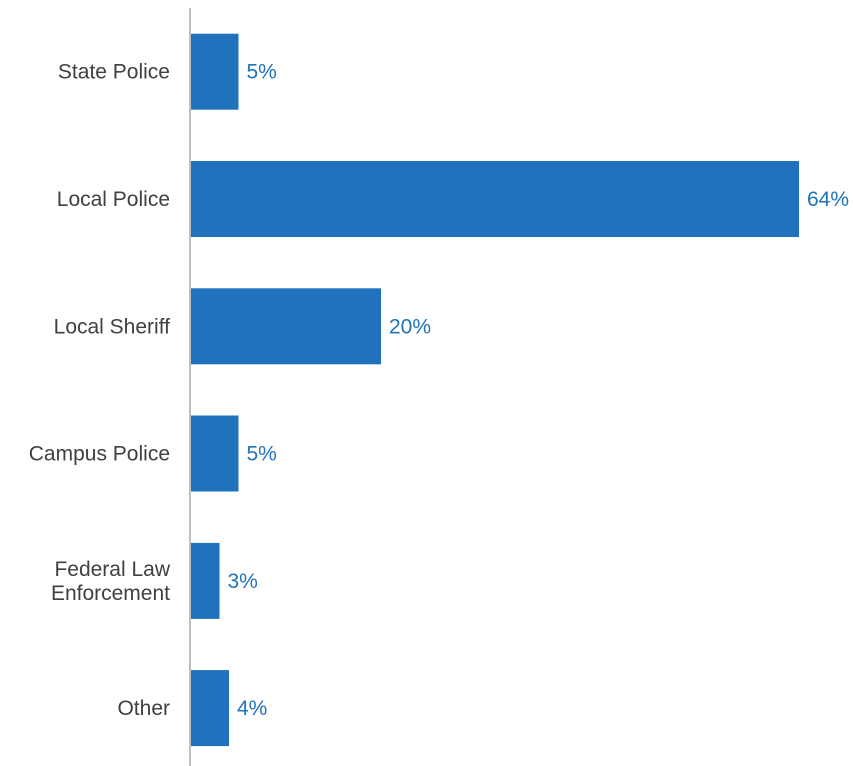 Image resolution: width=853 pixels, height=766 pixels. I want to click on category-label: Local Sheriff, so click(112, 326).